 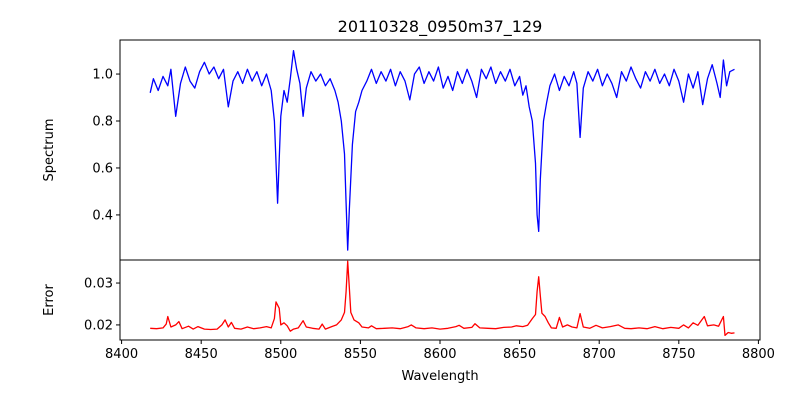 What do you see at coordinates (49, 300) in the screenshot?
I see `error-ylabel: Error` at bounding box center [49, 300].